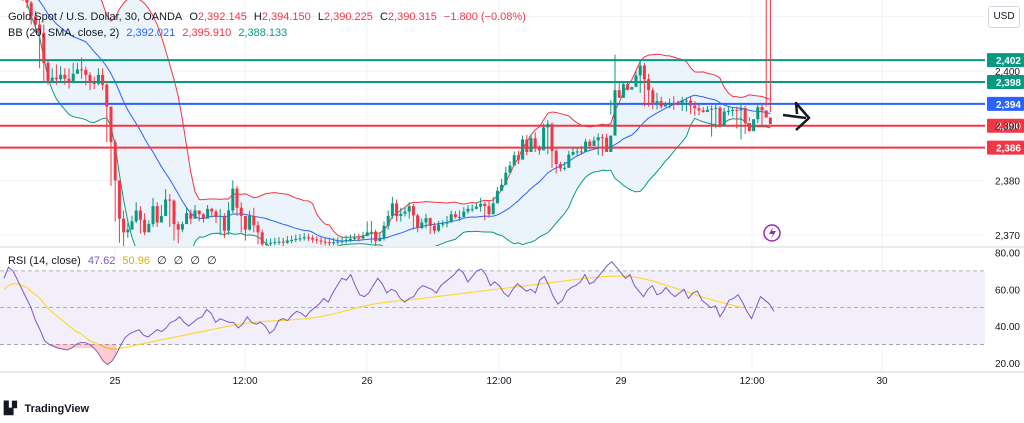 Image resolution: width=1024 pixels, height=423 pixels. I want to click on time-tick-label: 12:00, so click(244, 381).